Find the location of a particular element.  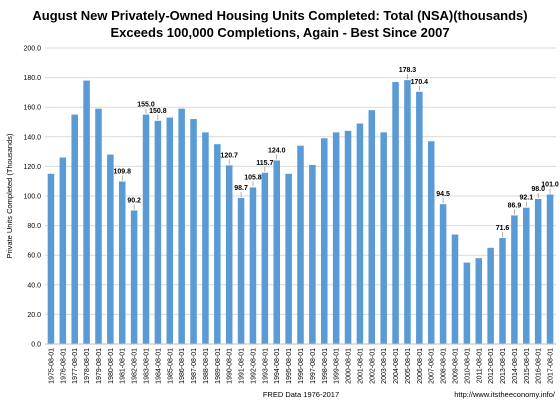

x-tick-label: 2000-08-01 is located at coordinates (349, 366).